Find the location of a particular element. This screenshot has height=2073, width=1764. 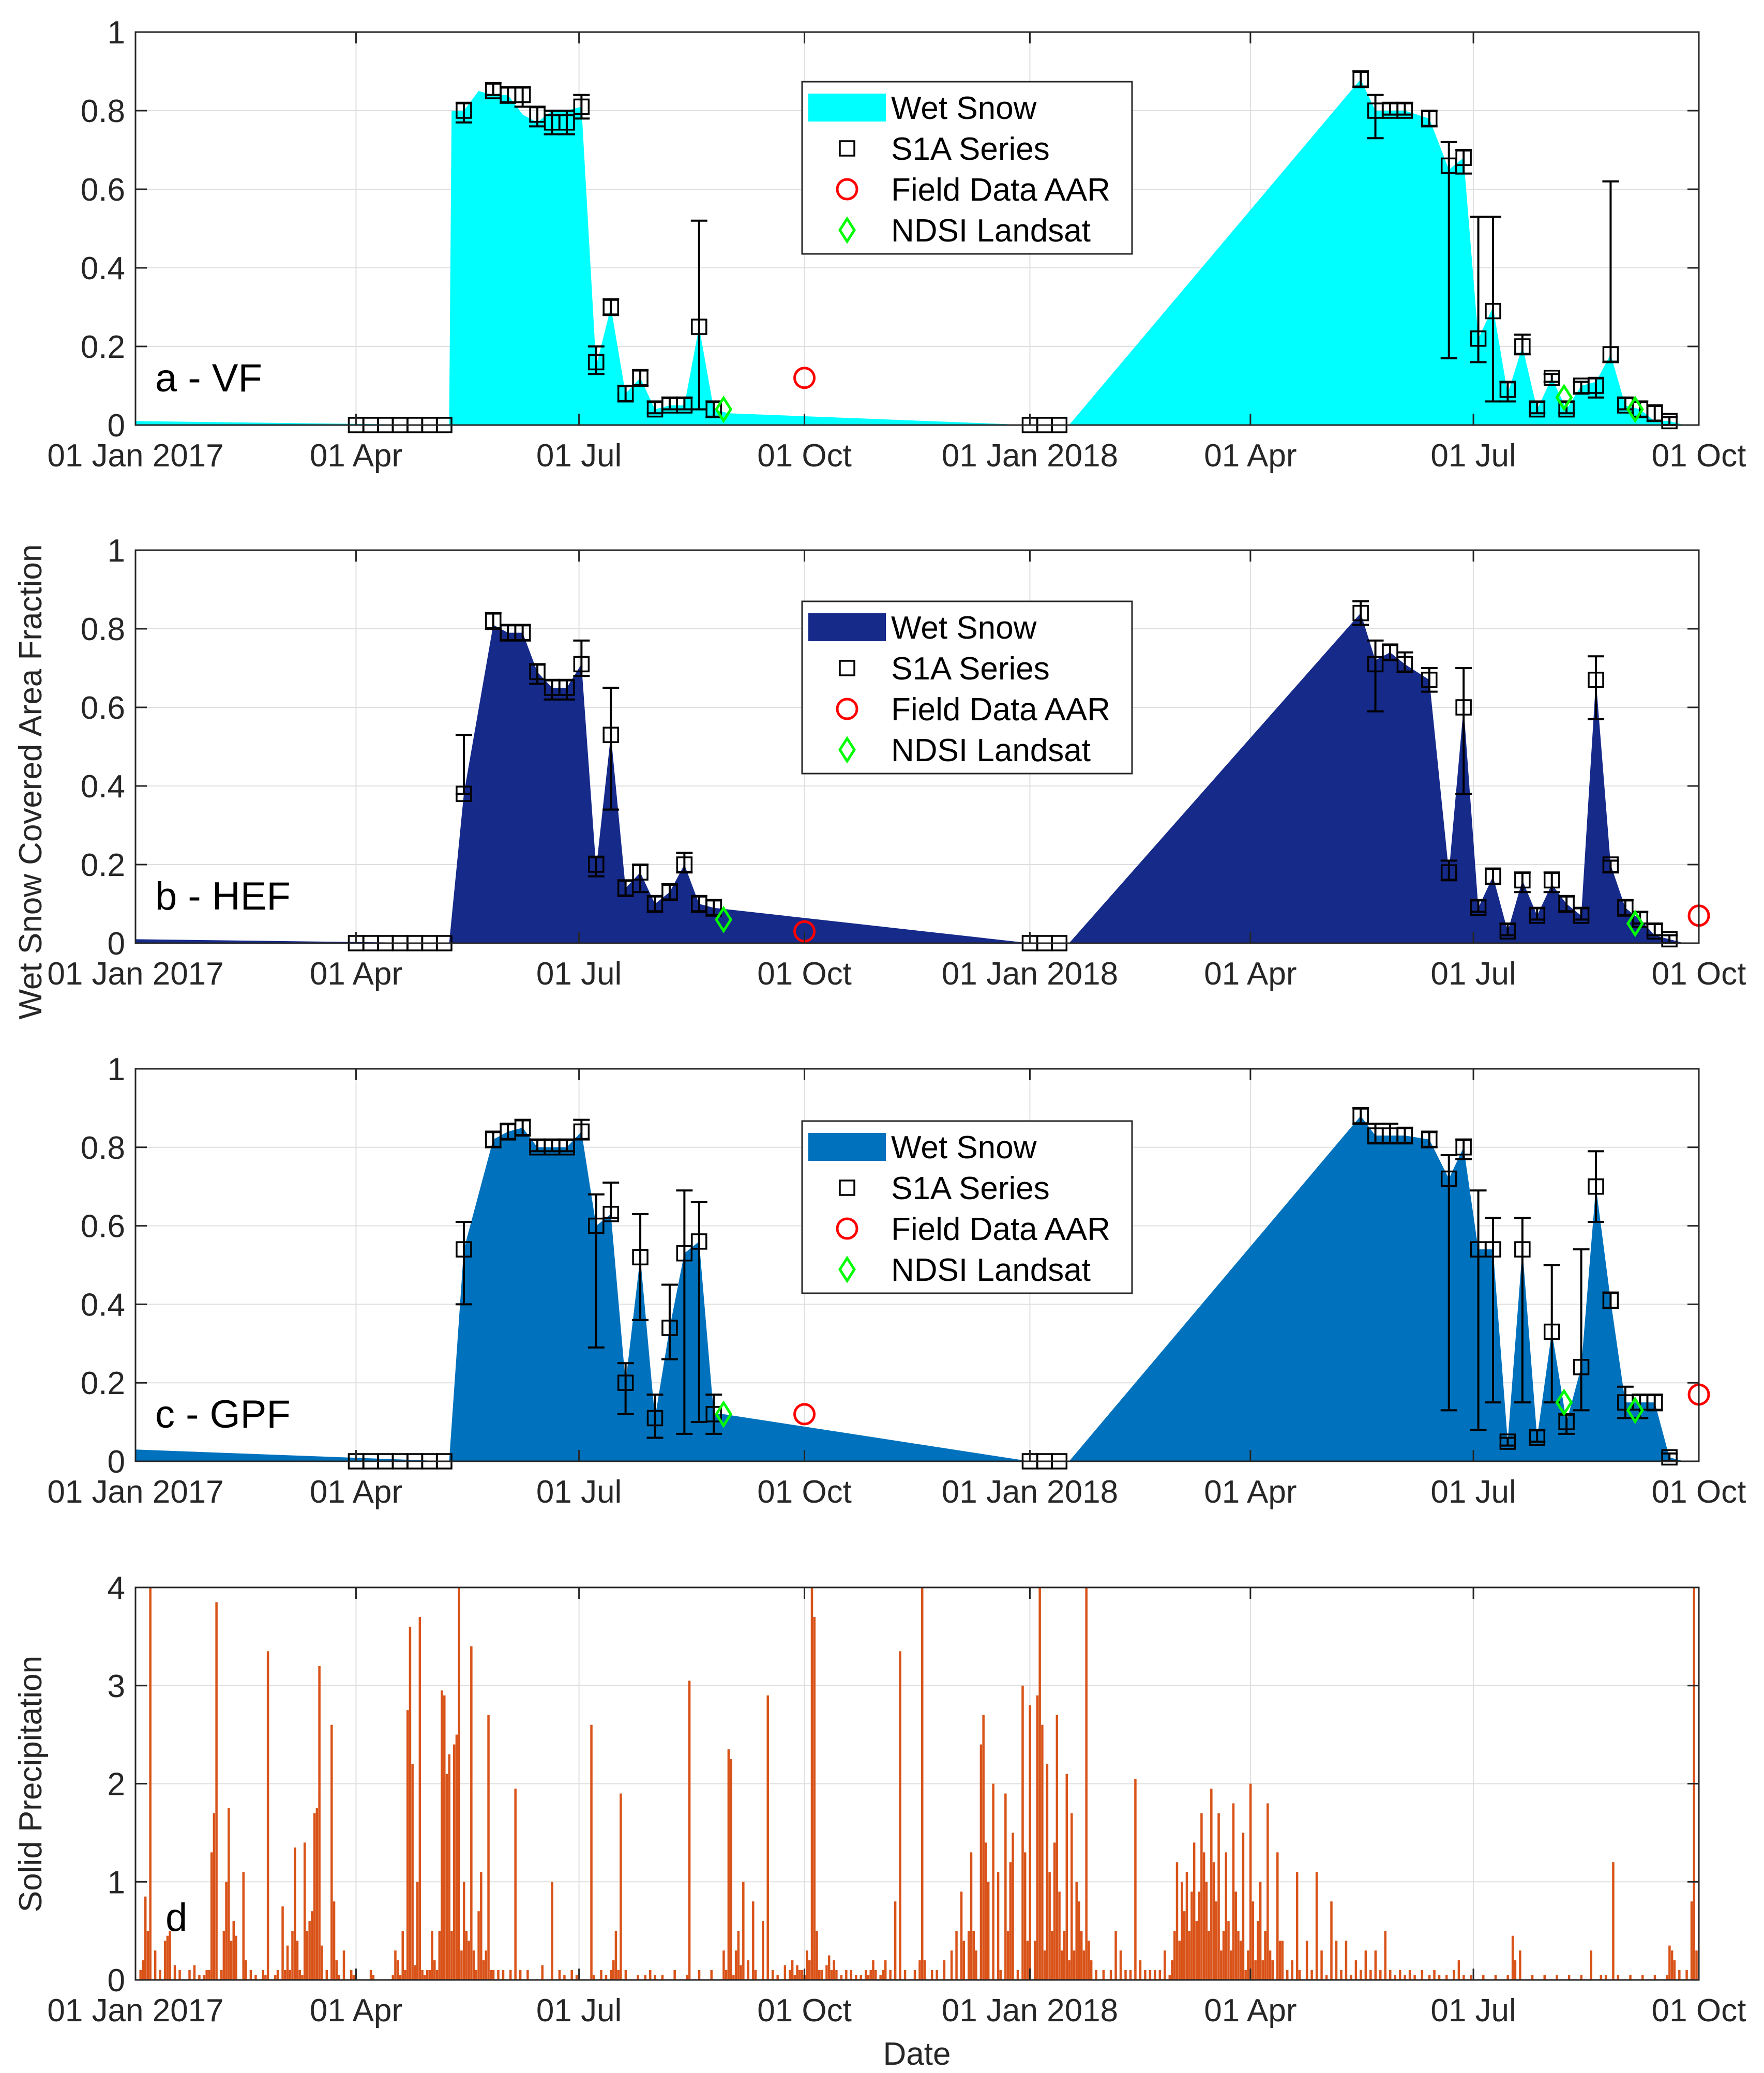

y-tick-label: 2 is located at coordinates (116, 1785).